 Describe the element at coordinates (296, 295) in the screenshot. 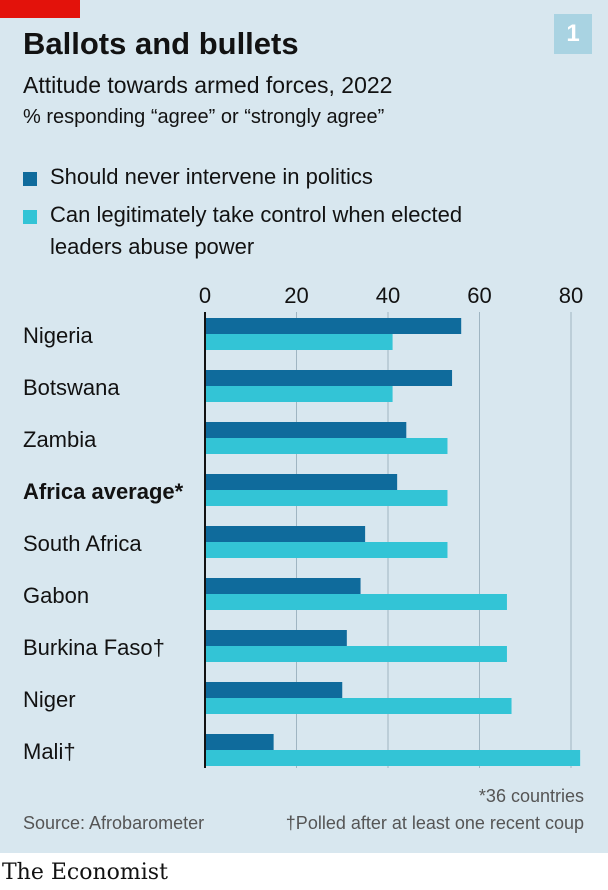

I see `x-tick-label-20: 20` at that location.